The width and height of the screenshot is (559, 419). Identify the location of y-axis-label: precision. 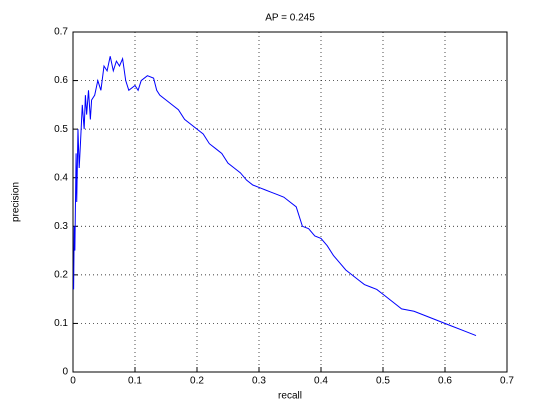
(16, 202).